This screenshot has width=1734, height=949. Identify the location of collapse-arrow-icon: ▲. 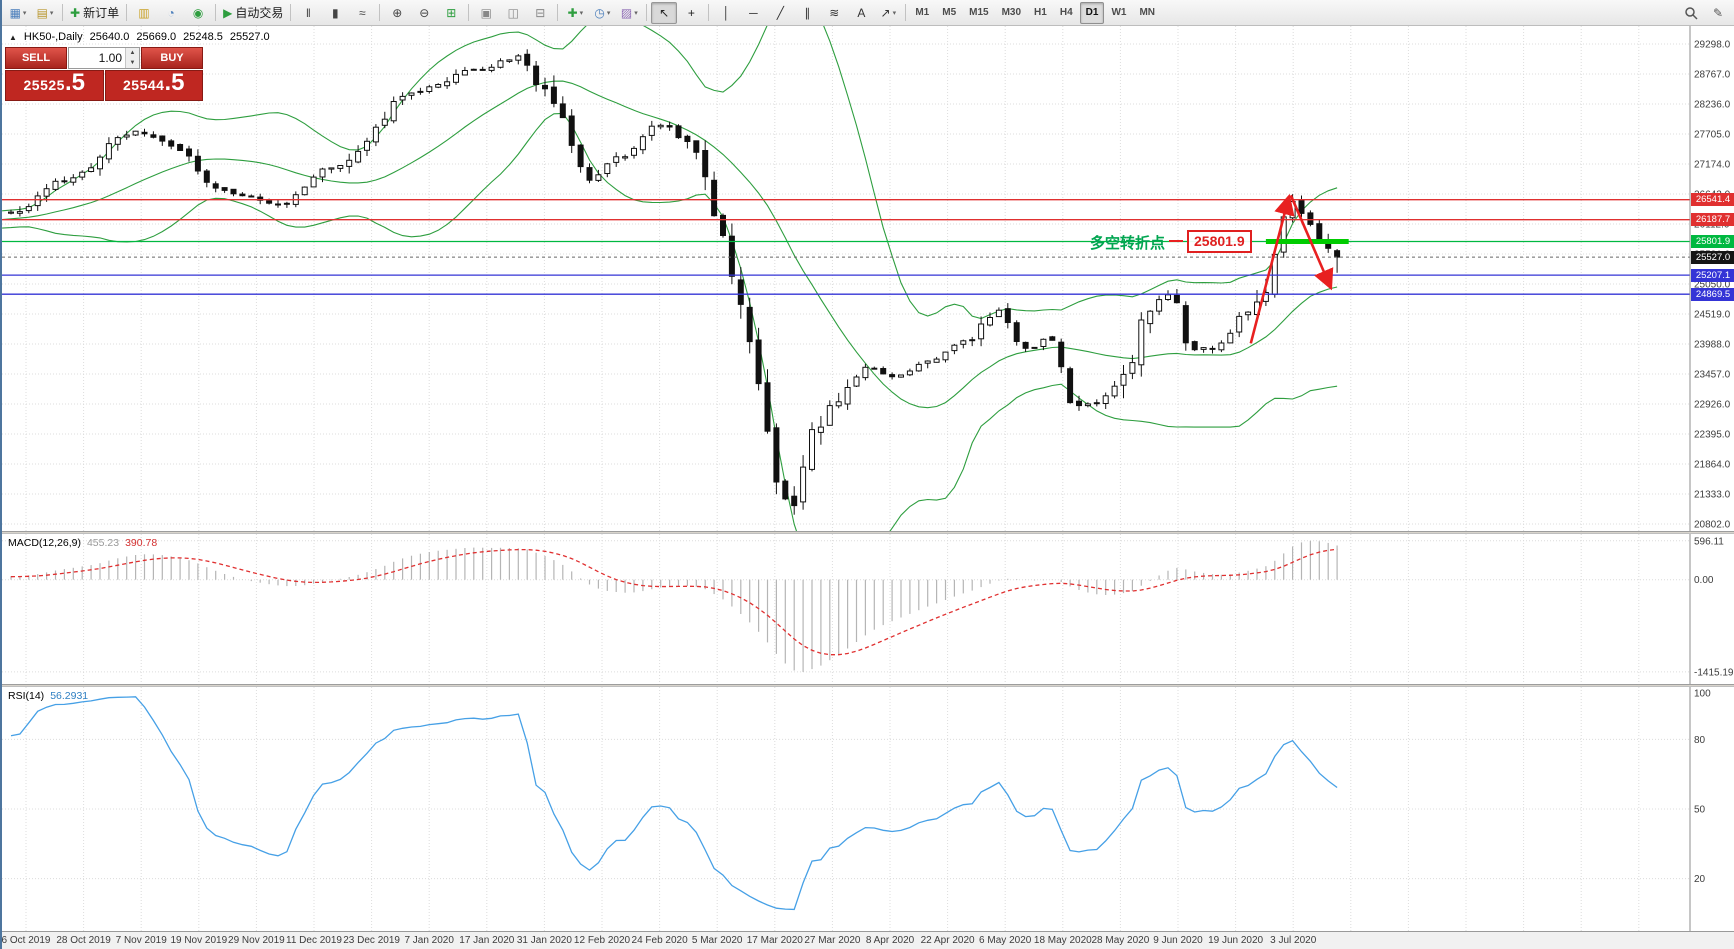
(13, 37).